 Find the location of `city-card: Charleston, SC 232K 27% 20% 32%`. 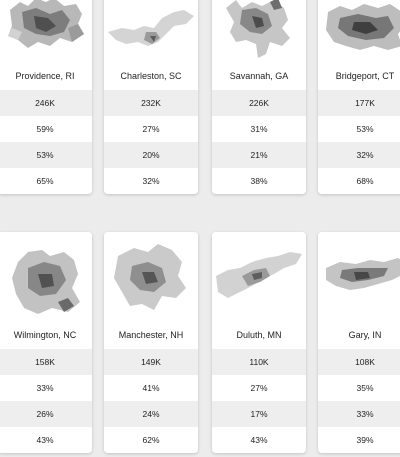

city-card: Charleston, SC 232K 27% 20% 32% is located at coordinates (151, 97).